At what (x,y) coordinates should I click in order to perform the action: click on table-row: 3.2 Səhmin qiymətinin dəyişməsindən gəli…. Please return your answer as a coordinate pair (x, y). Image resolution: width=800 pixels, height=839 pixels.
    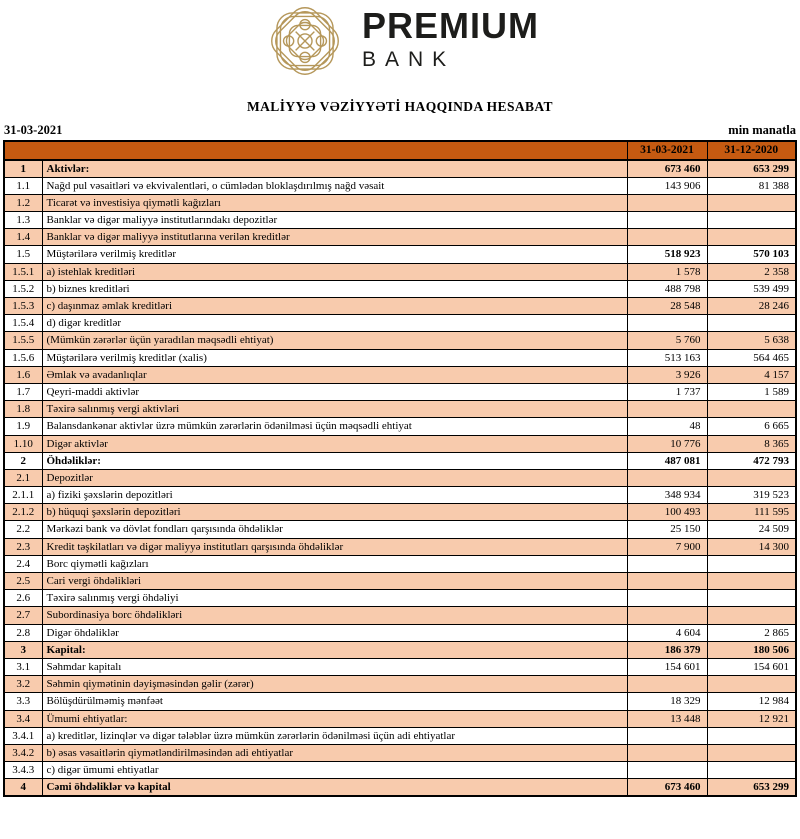
    Looking at the image, I should click on (400, 684).